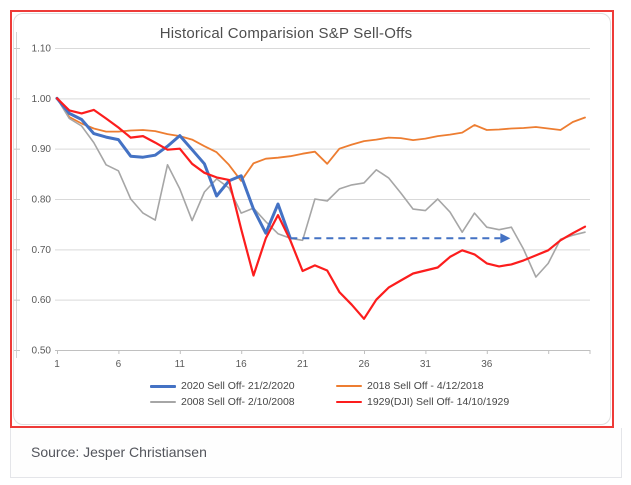 The width and height of the screenshot is (631, 485). I want to click on x-tick-label: 31, so click(426, 364).